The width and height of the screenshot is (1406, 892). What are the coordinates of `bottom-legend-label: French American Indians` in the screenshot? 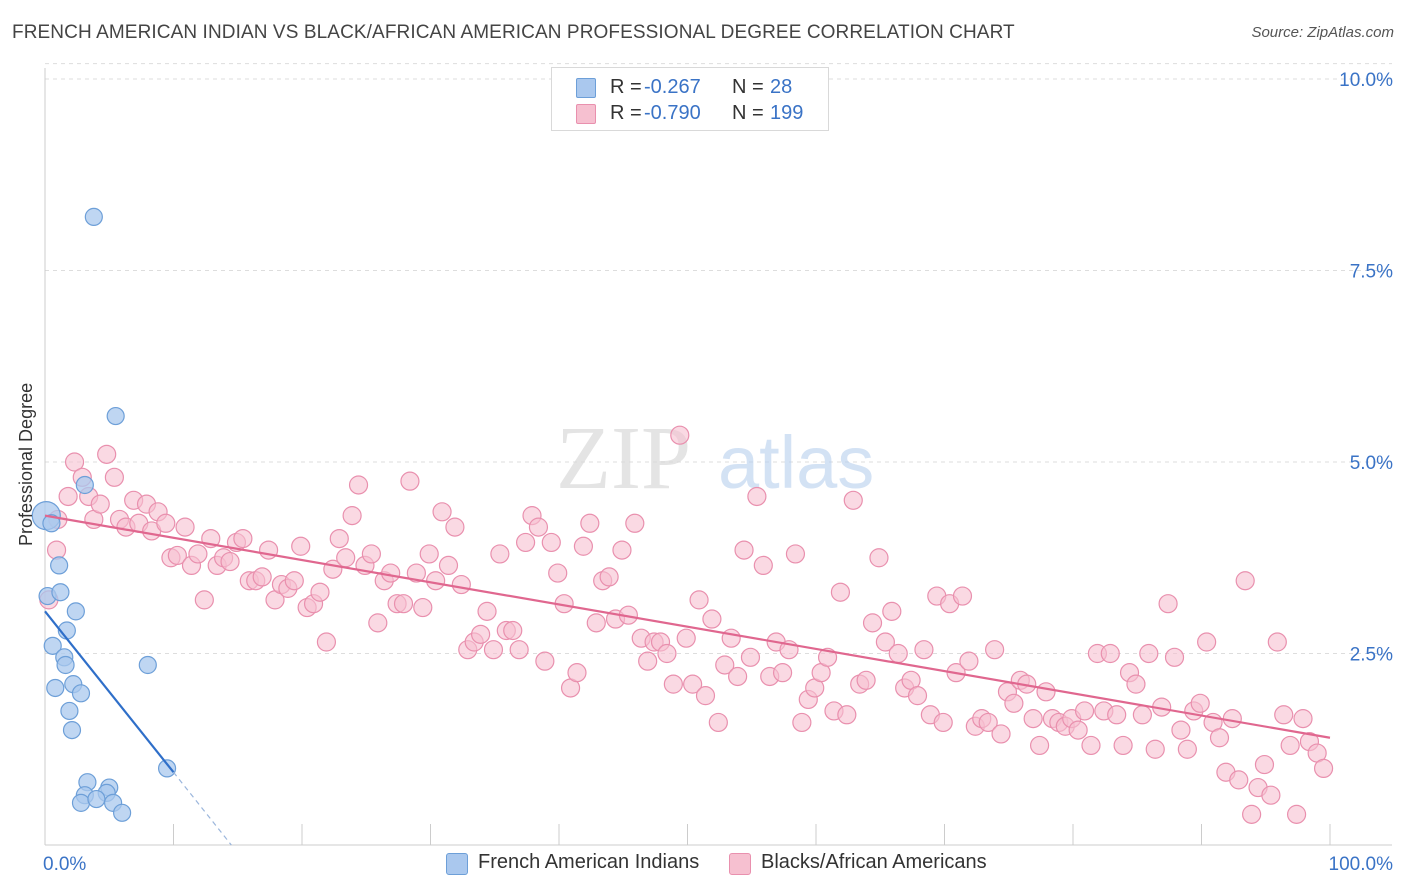 It's located at (589, 862).